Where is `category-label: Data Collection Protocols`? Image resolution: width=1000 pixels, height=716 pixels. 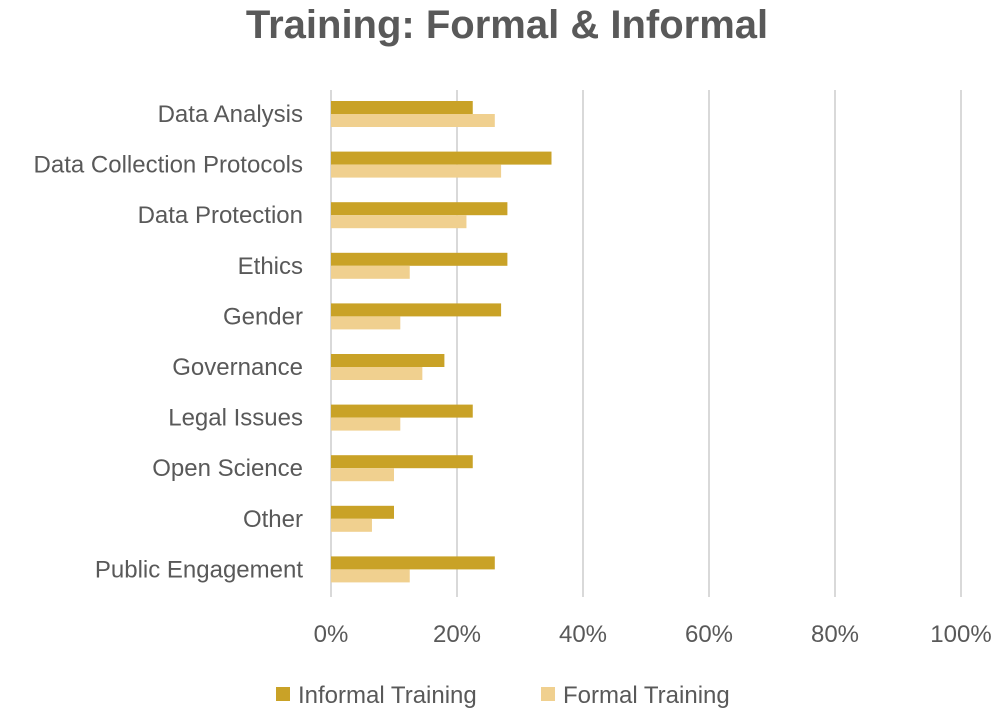
category-label: Data Collection Protocols is located at coordinates (168, 165).